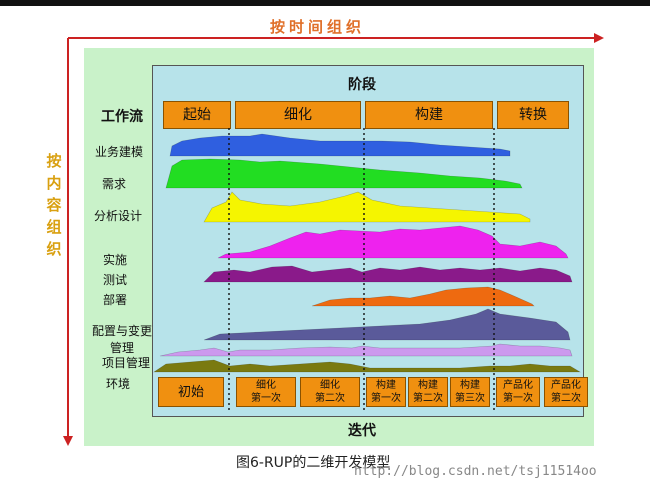 This screenshot has height=490, width=650. Describe the element at coordinates (566, 392) in the screenshot. I see `iteration-transition-2: 产品化 第二次` at that location.